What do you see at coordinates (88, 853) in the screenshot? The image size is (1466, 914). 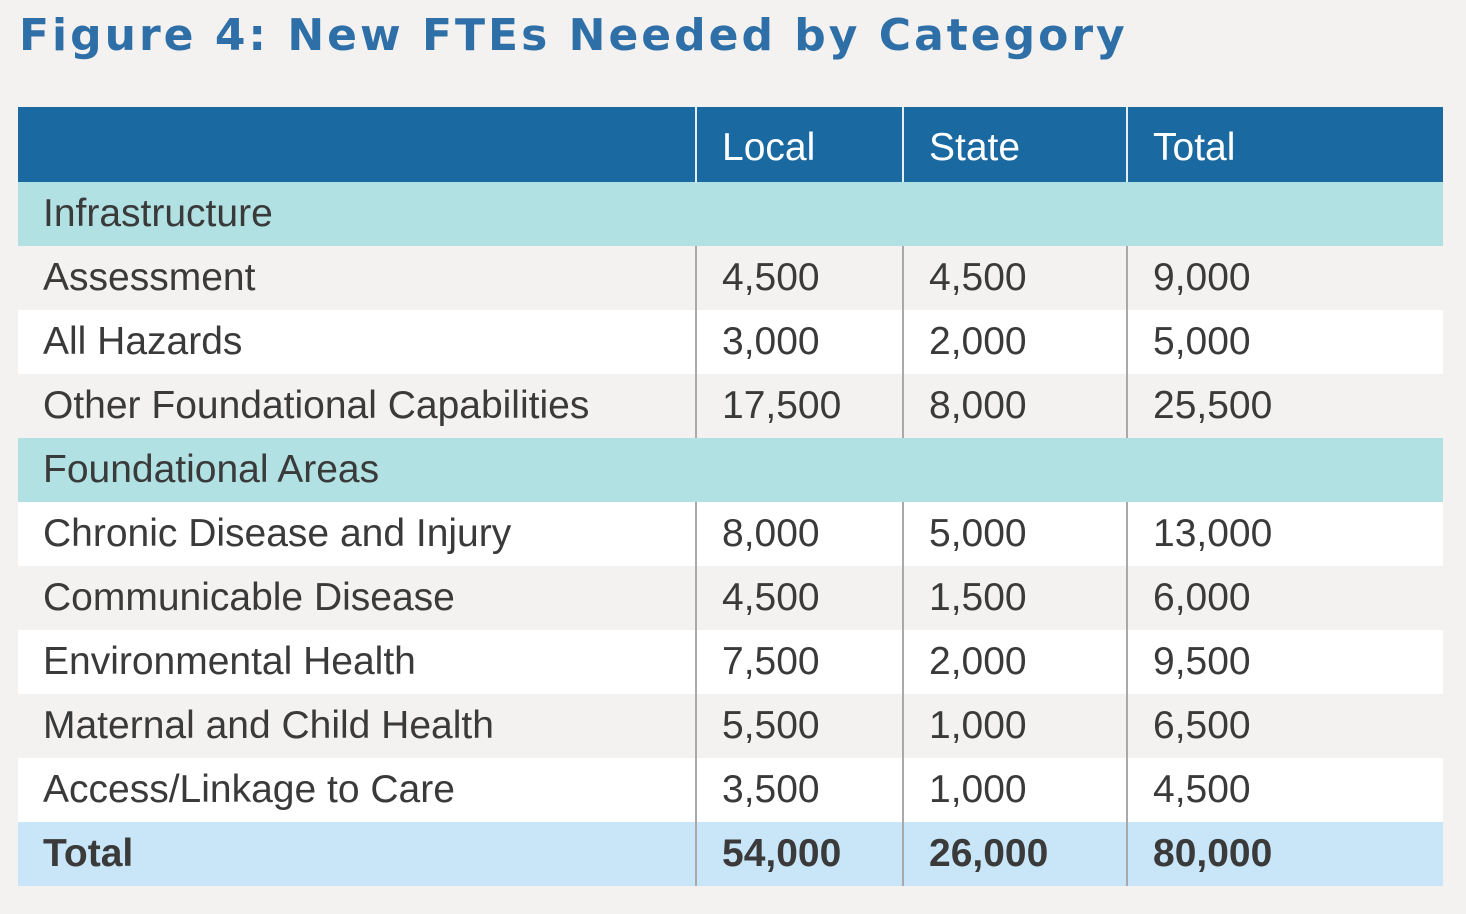 I see `row-label: Total` at bounding box center [88, 853].